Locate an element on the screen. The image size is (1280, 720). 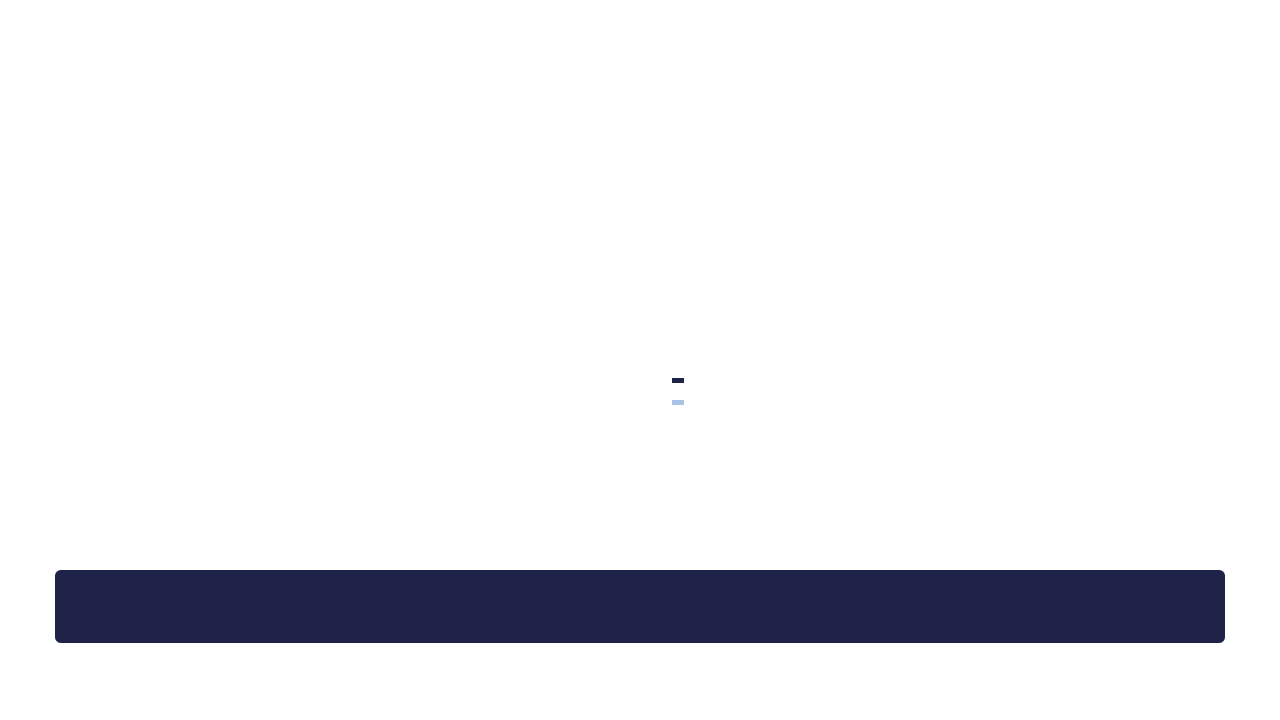
callout-employment-value is located at coordinates (678, 402).